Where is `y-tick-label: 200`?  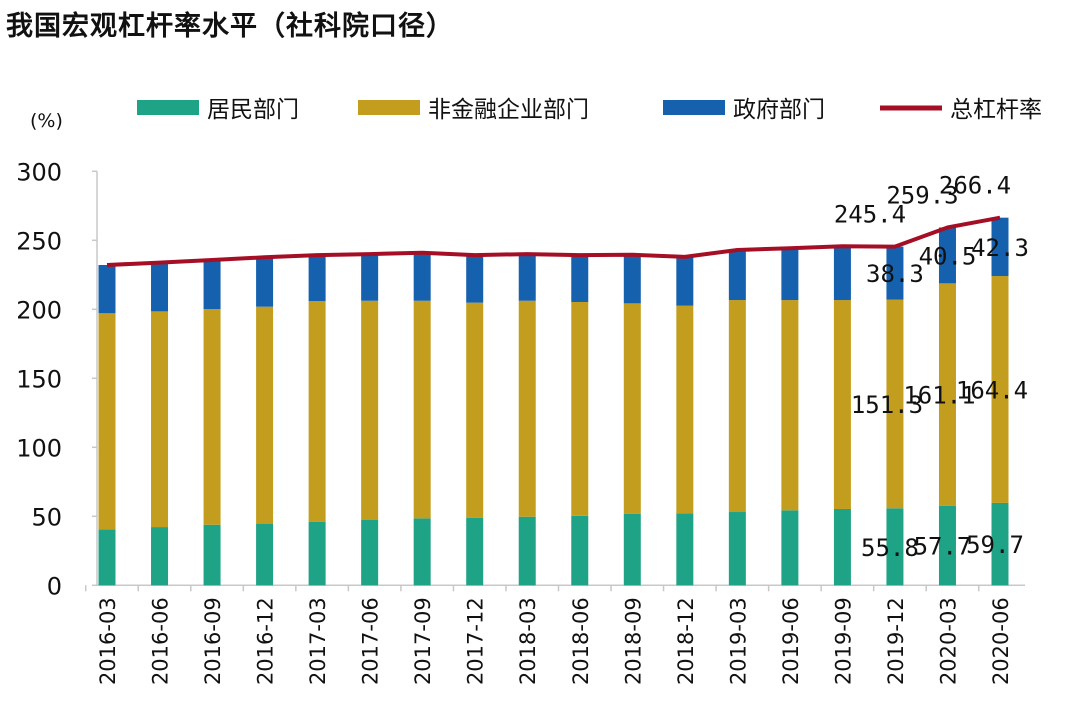
y-tick-label: 200 is located at coordinates (39, 310).